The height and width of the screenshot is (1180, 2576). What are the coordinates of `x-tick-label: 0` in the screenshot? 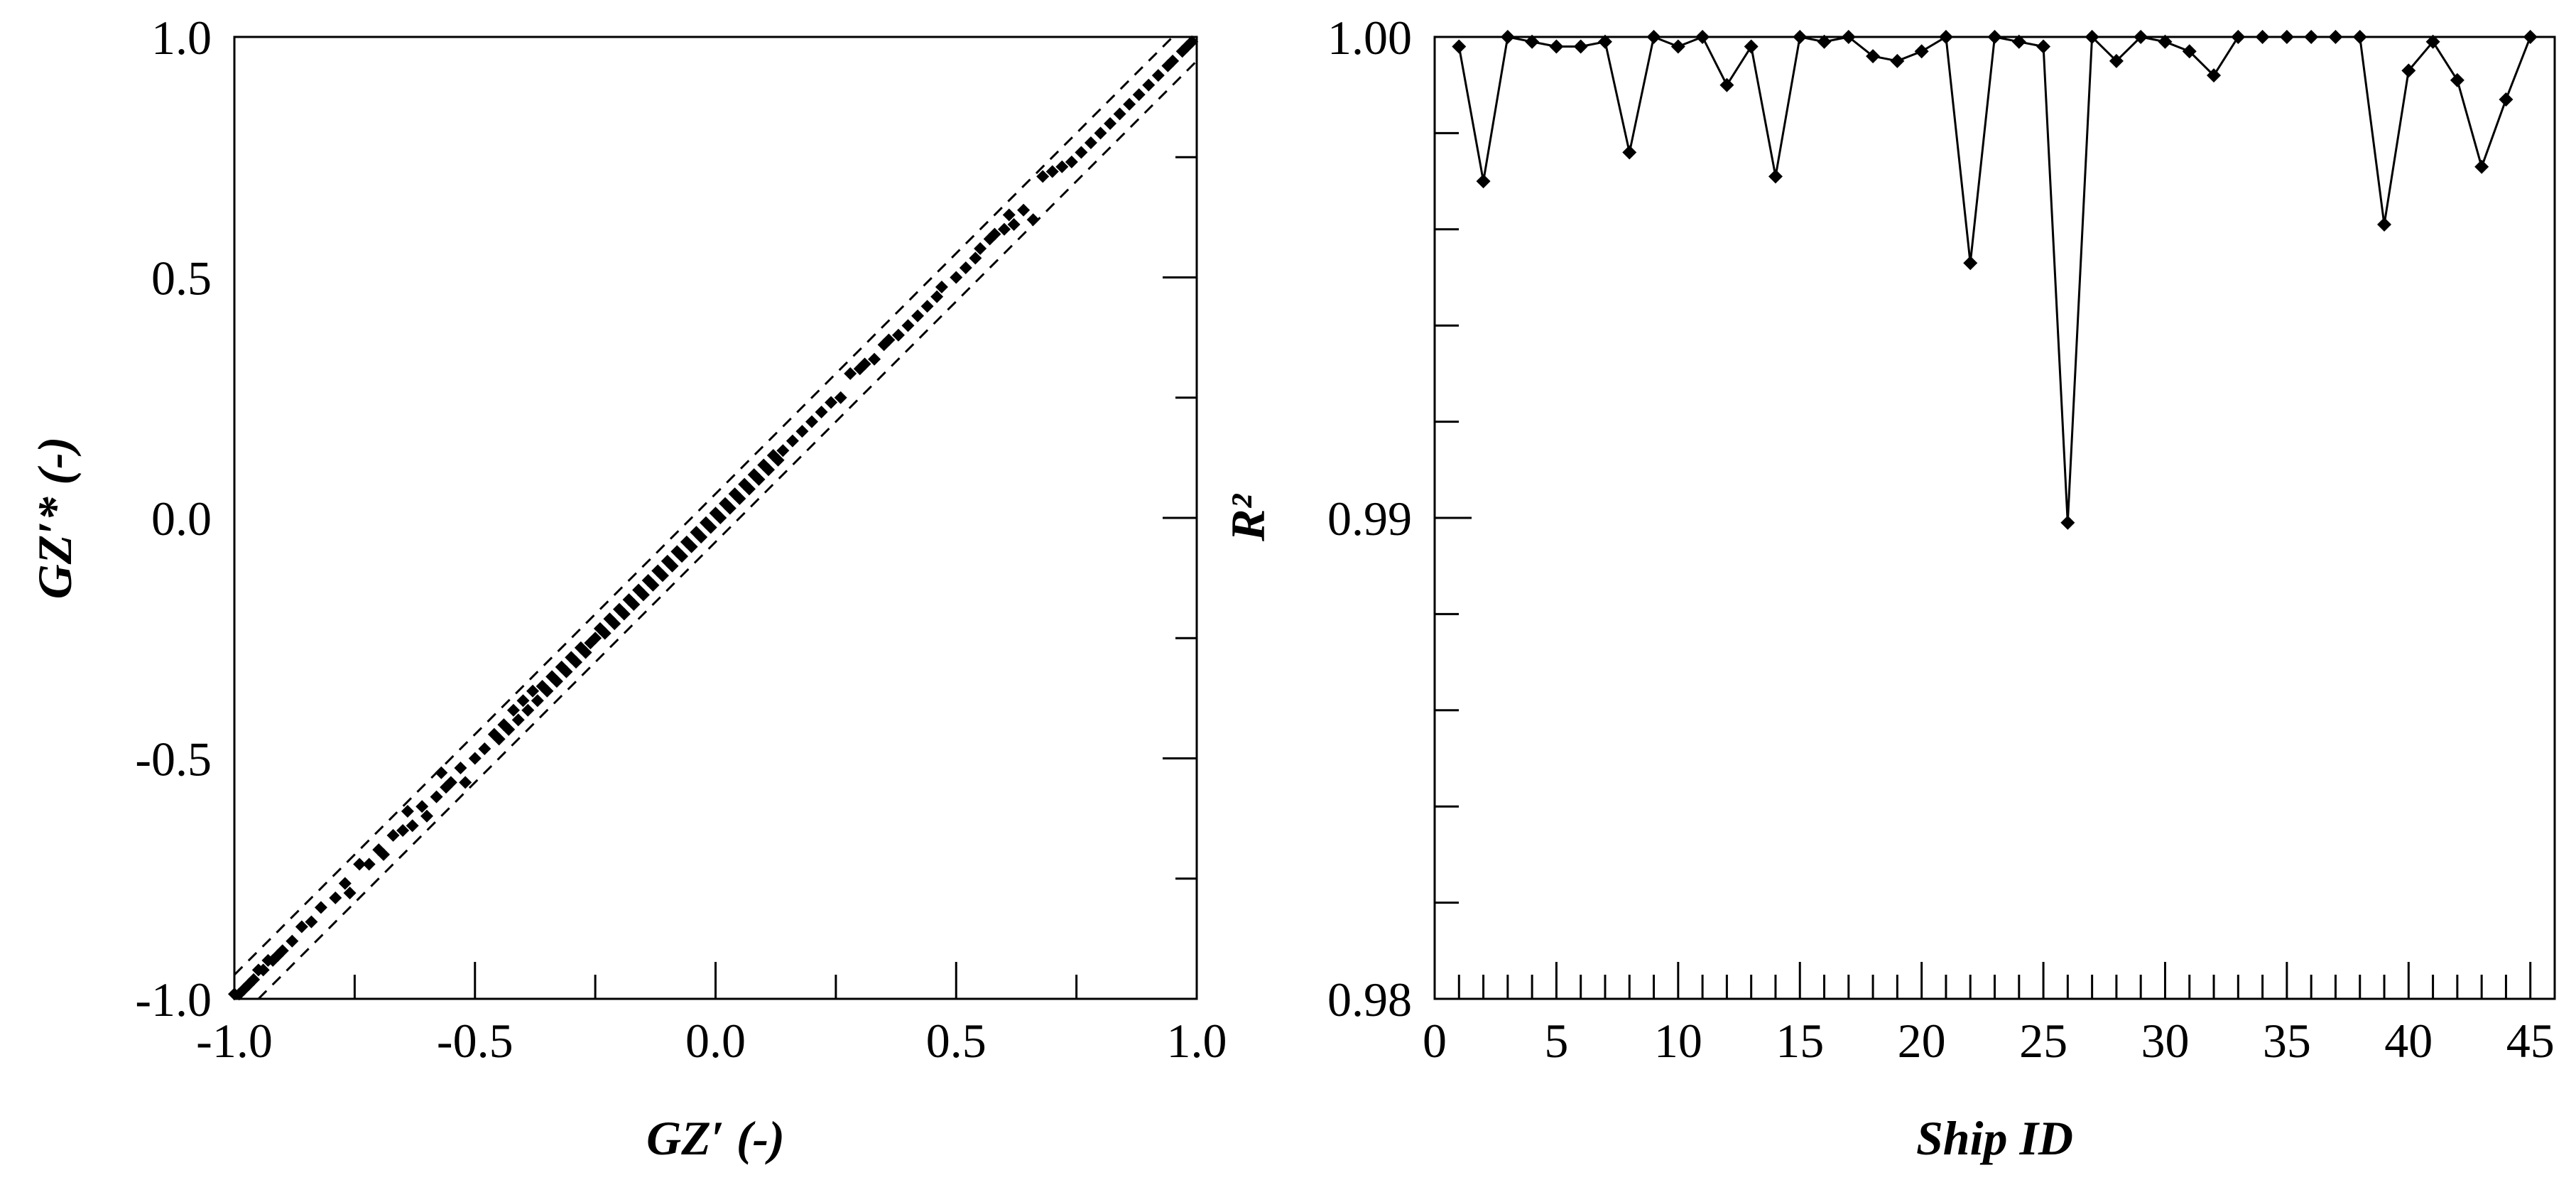 It's located at (1435, 1041).